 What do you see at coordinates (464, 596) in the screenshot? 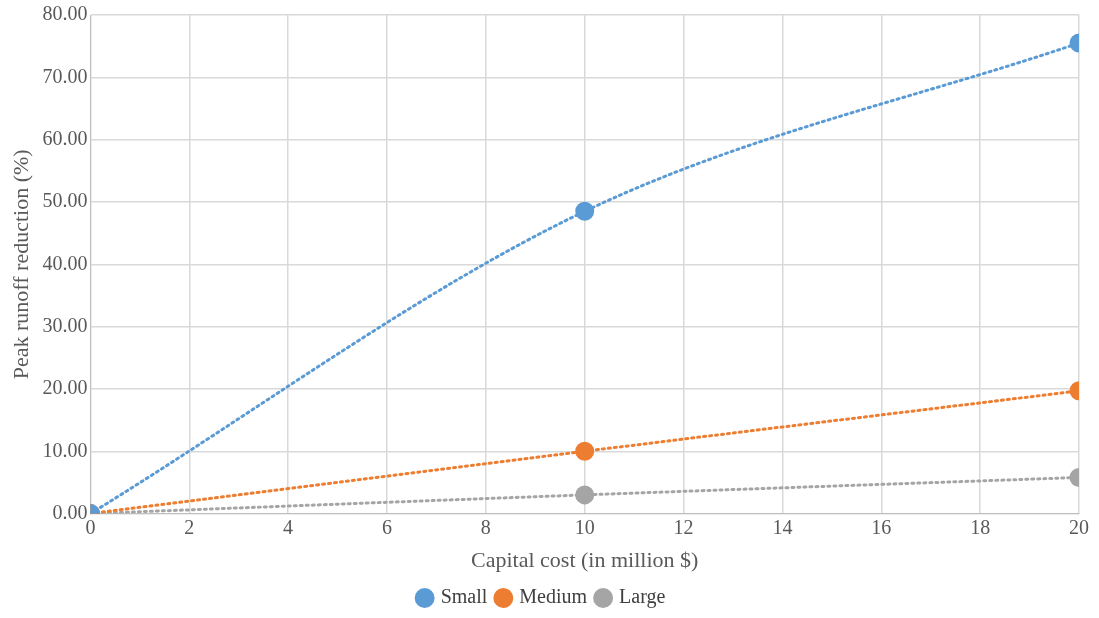
I see `legend-label: Small` at bounding box center [464, 596].